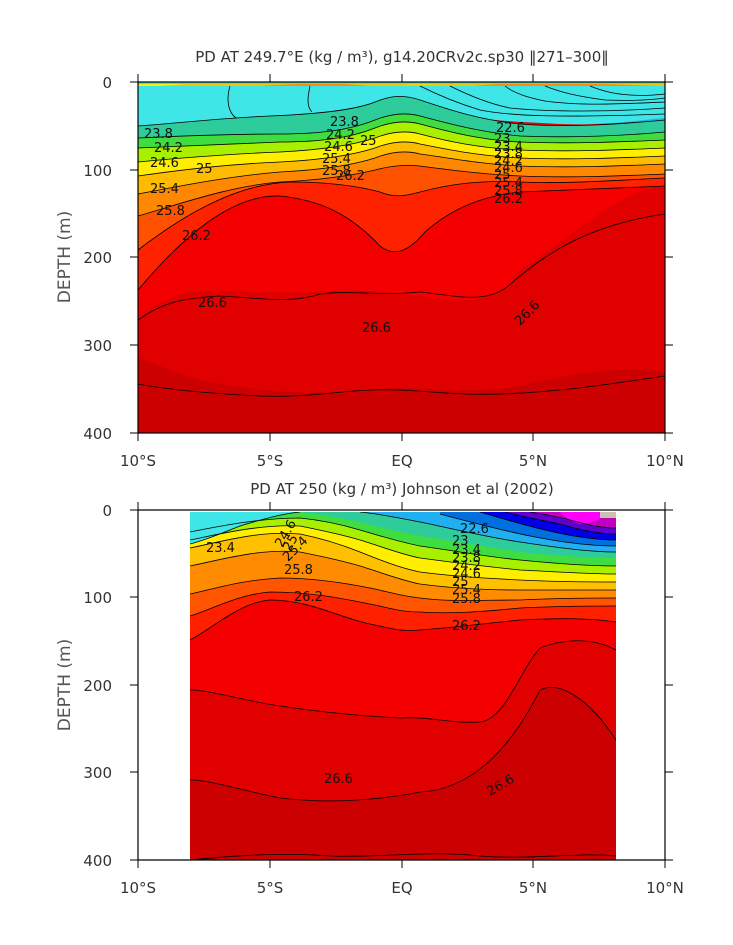  I want to click on clabel: 22.6, so click(510, 128).